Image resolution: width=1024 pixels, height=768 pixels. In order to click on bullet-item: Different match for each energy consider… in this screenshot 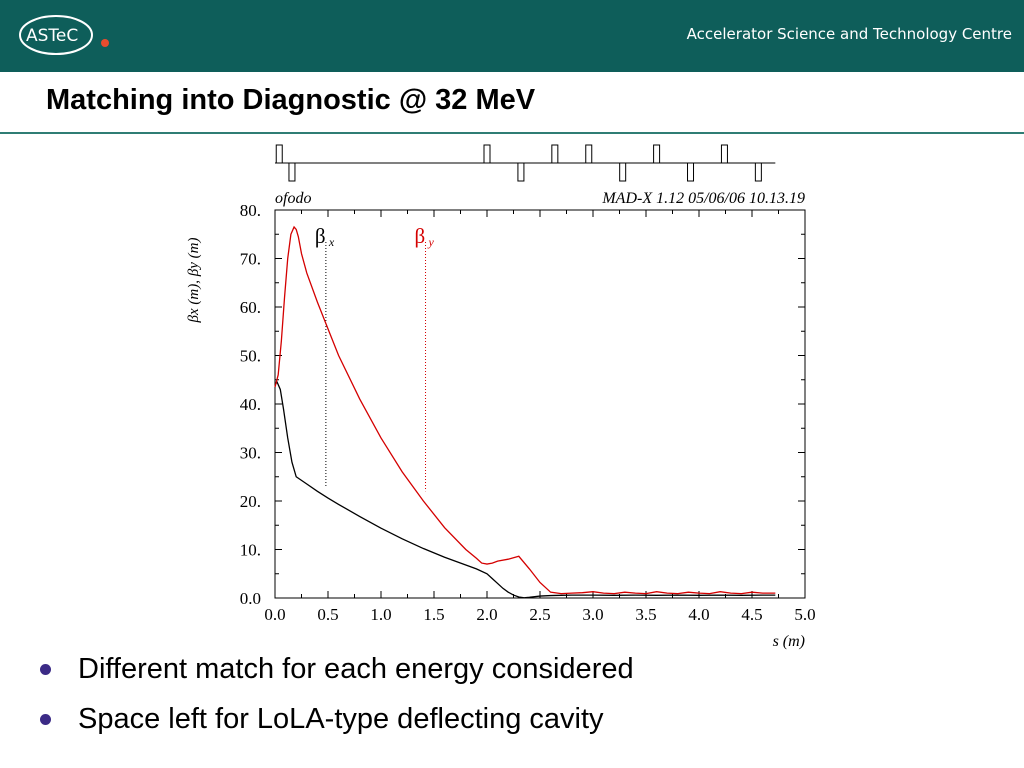, I will do `click(337, 673)`.